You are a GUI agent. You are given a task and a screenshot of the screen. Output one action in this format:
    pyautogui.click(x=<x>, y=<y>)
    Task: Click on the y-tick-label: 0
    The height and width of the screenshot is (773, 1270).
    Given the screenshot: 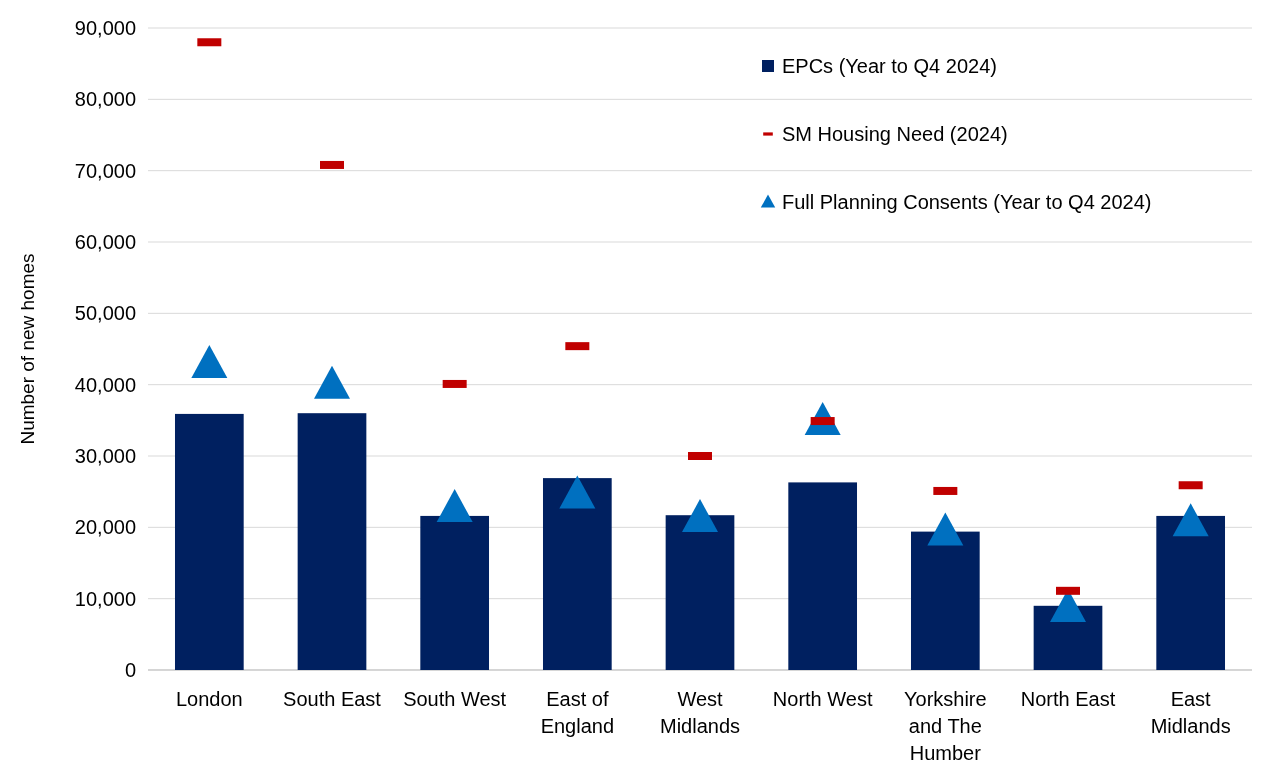 What is the action you would take?
    pyautogui.click(x=130, y=670)
    